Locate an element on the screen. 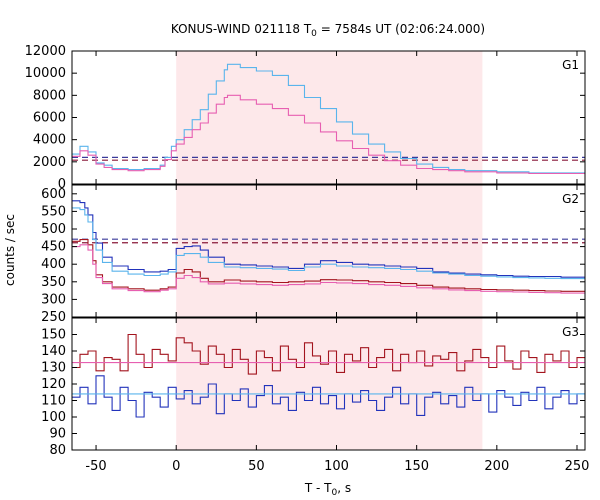 The image size is (600, 500). x-tick-label: 50 is located at coordinates (256, 466).